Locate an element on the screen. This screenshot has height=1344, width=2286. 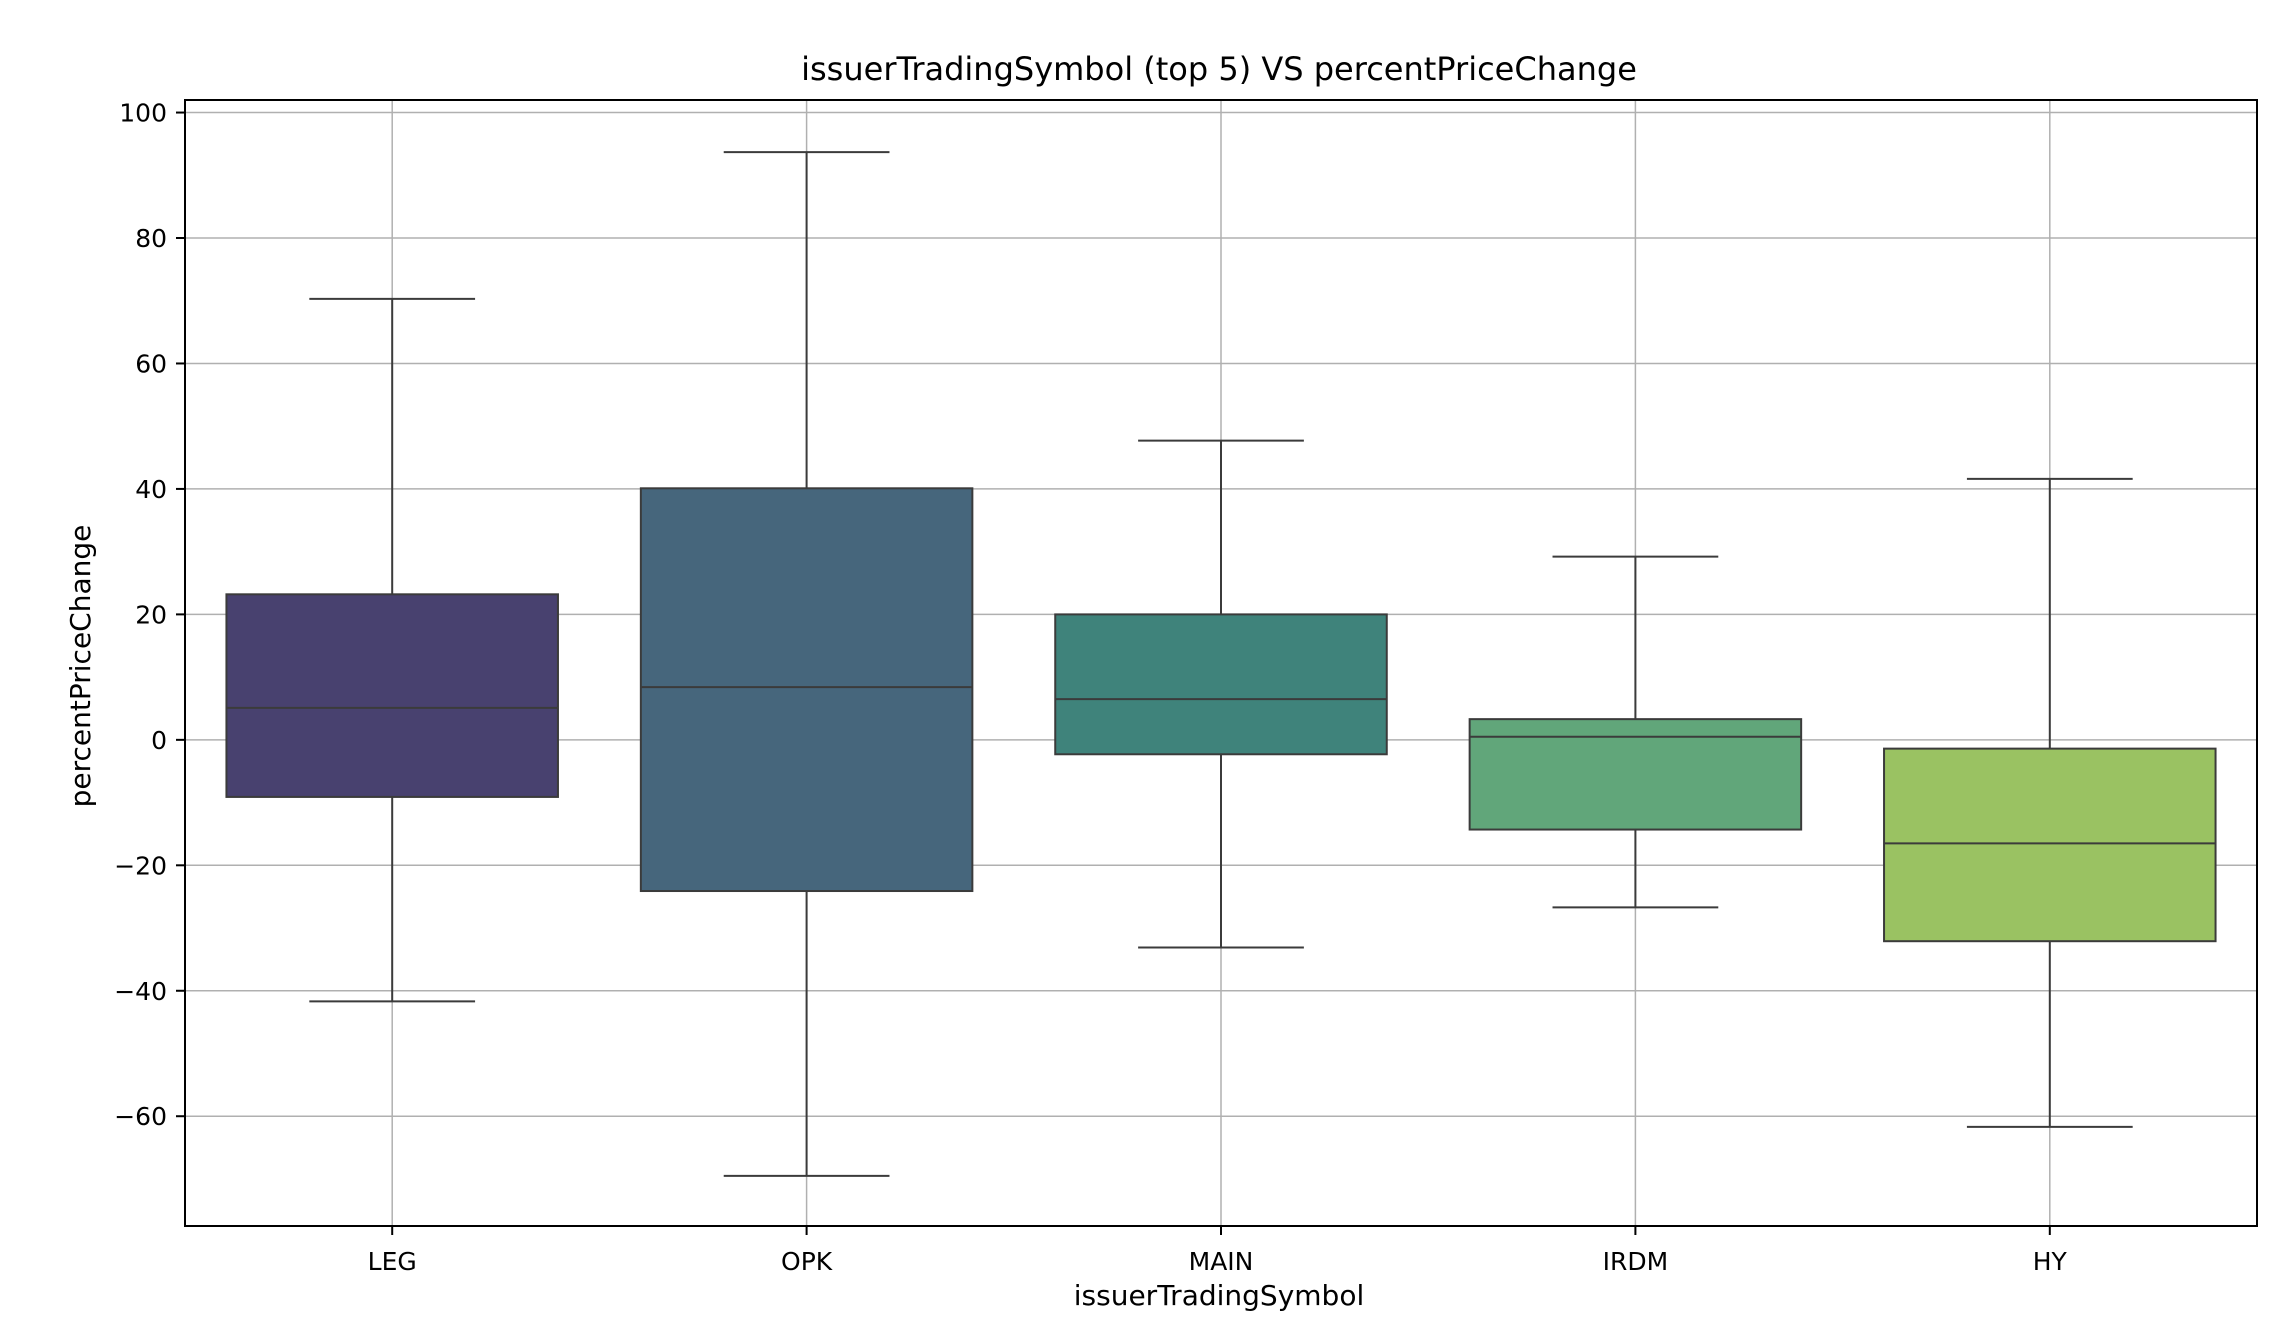
y-tick-label: −40 is located at coordinates (140, 991).